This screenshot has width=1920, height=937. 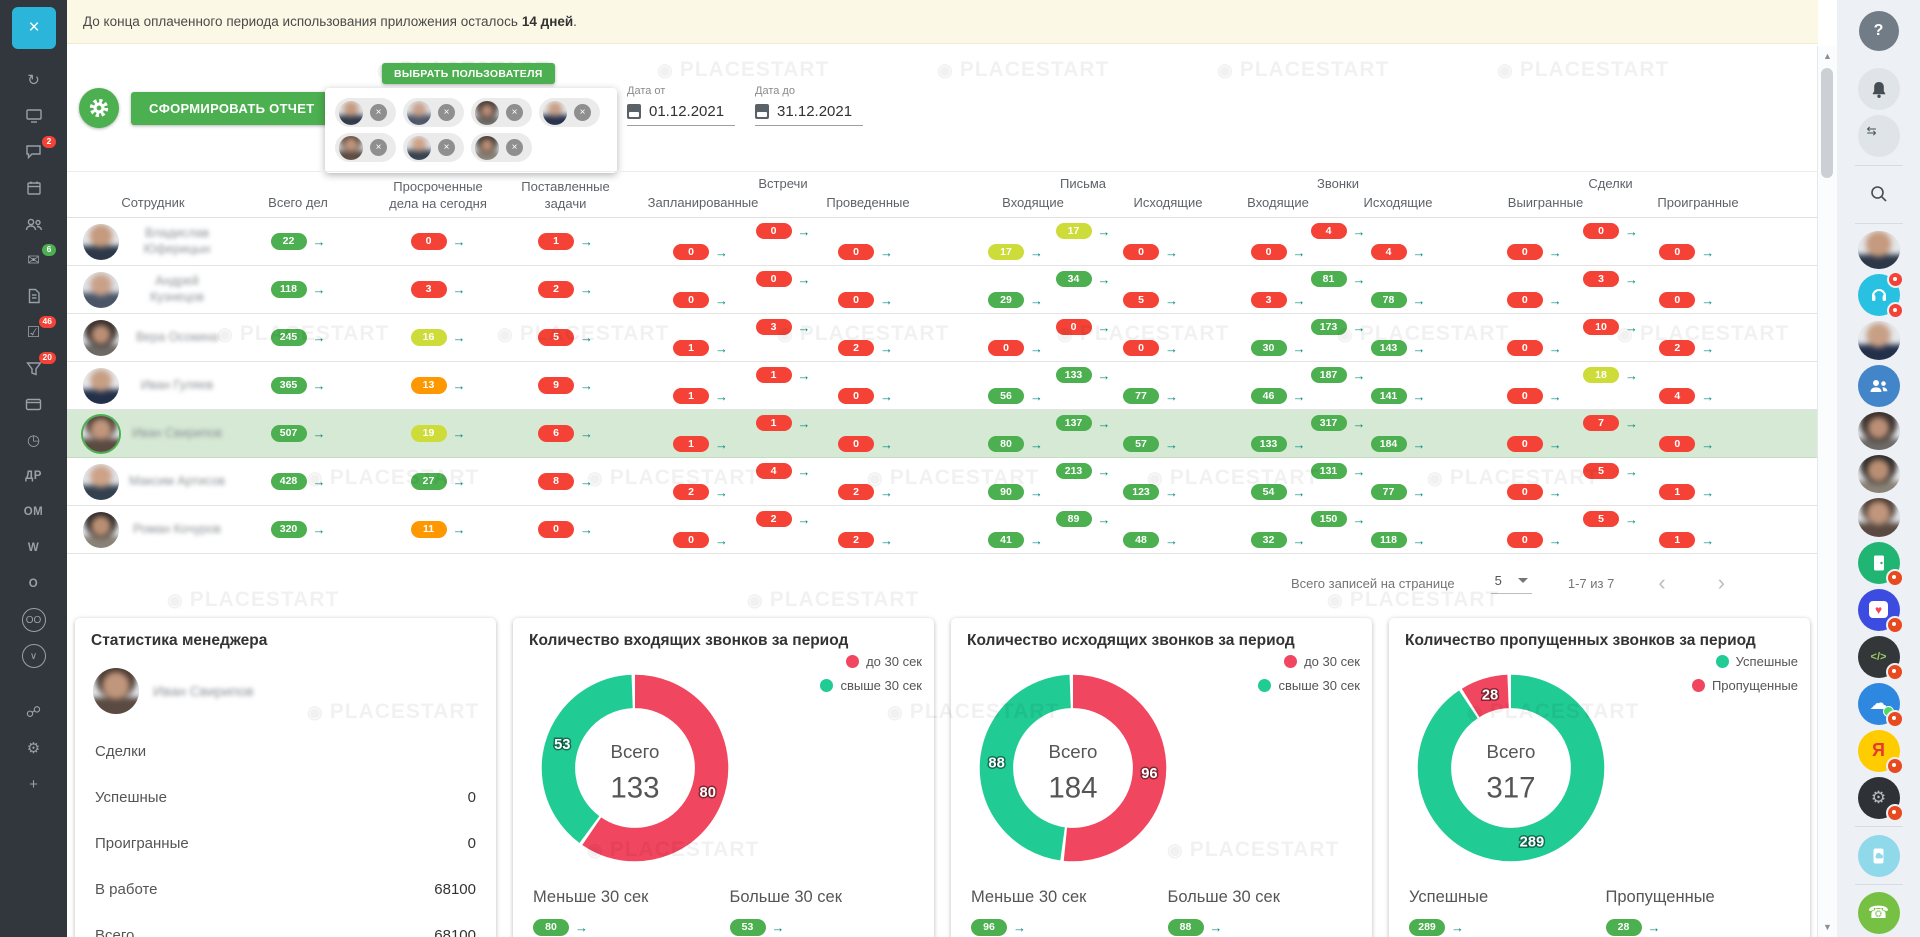 I want to click on calls-in-link: 133 →, so click(x=1278, y=444).